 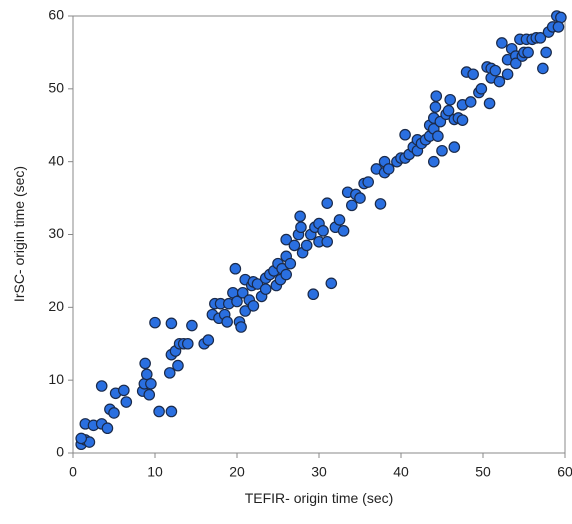 I want to click on x-tick-label: 50, so click(x=483, y=472).